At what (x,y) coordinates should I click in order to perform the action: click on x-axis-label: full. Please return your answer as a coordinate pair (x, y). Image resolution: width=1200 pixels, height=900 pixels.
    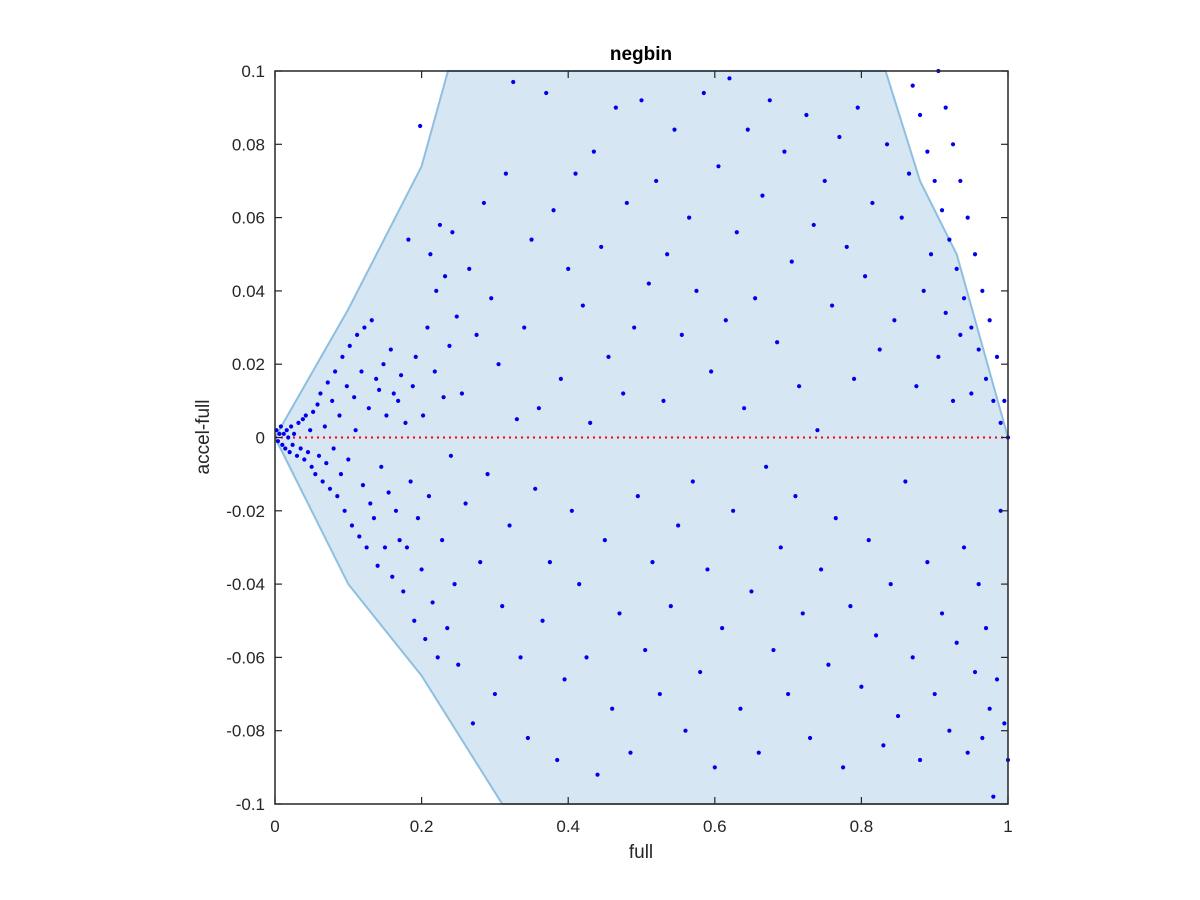
    Looking at the image, I should click on (641, 852).